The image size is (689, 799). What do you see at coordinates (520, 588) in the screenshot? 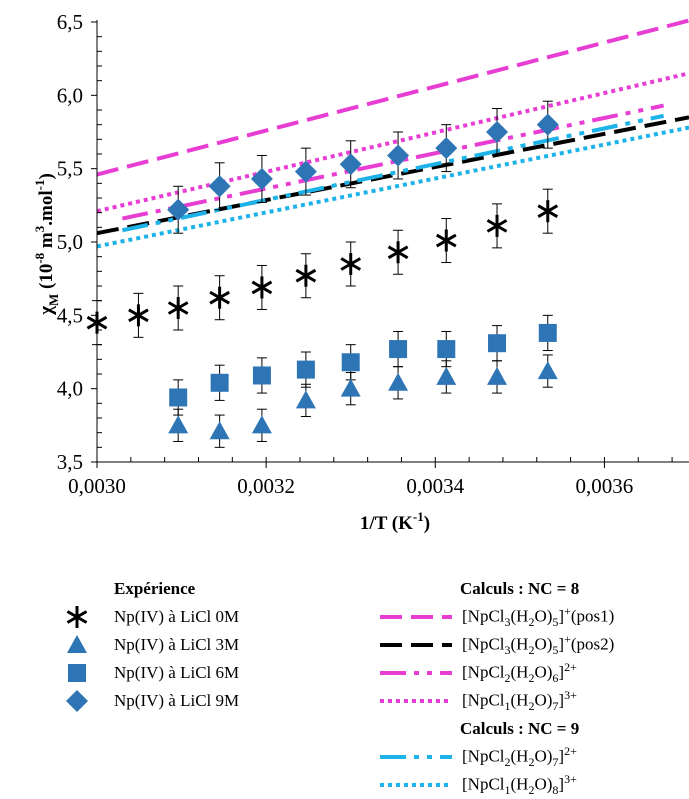
I see `legend-calc-heading: Calculs : NC = 8` at bounding box center [520, 588].